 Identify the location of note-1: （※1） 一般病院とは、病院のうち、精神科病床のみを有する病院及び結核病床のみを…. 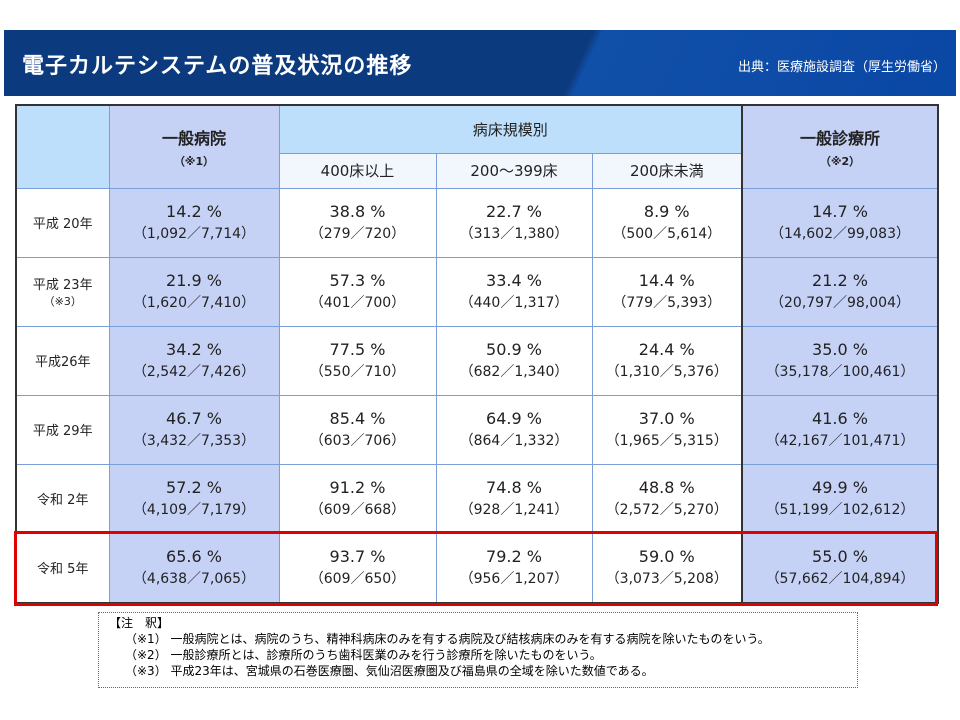
(447, 639).